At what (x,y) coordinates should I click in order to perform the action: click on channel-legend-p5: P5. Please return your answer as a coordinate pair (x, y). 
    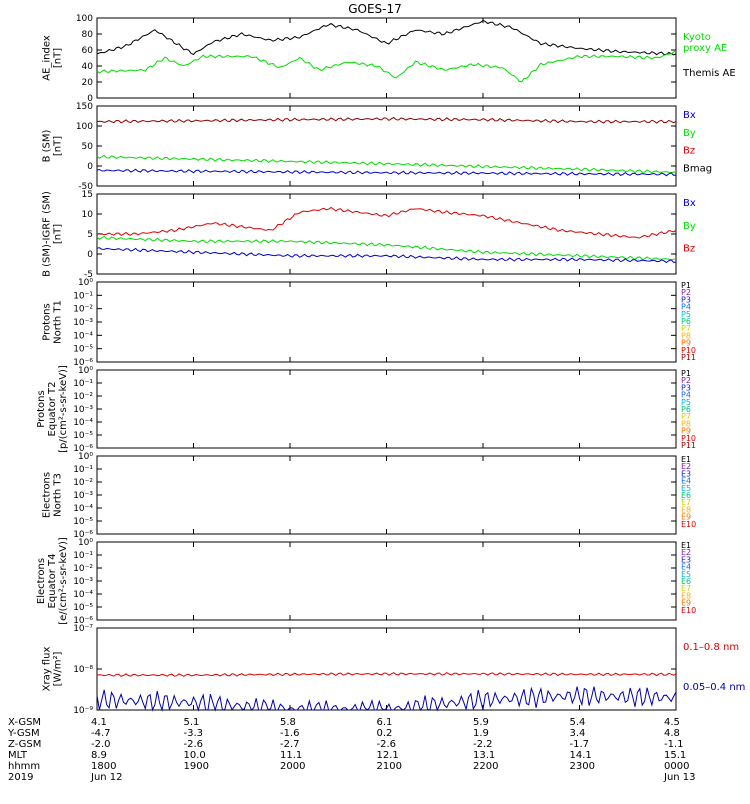
    Looking at the image, I should click on (686, 402).